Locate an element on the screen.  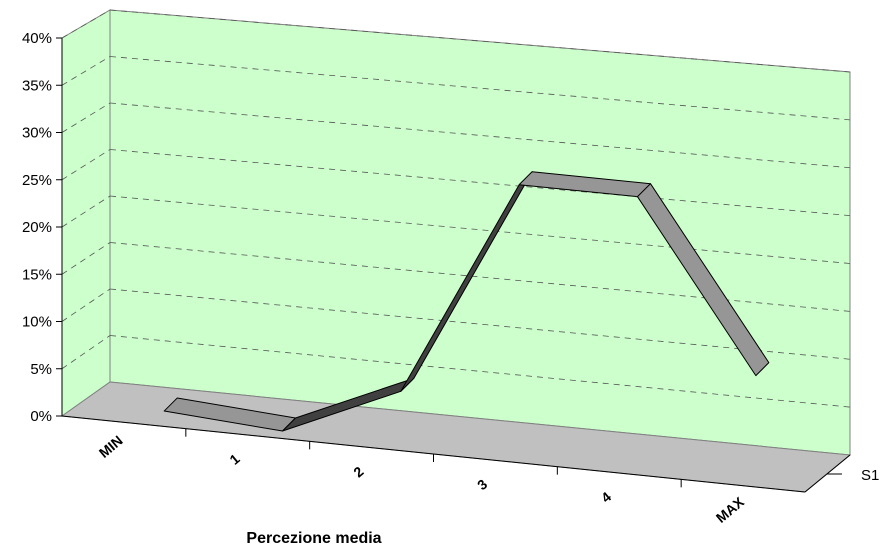
series-label: S1 is located at coordinates (870, 475).